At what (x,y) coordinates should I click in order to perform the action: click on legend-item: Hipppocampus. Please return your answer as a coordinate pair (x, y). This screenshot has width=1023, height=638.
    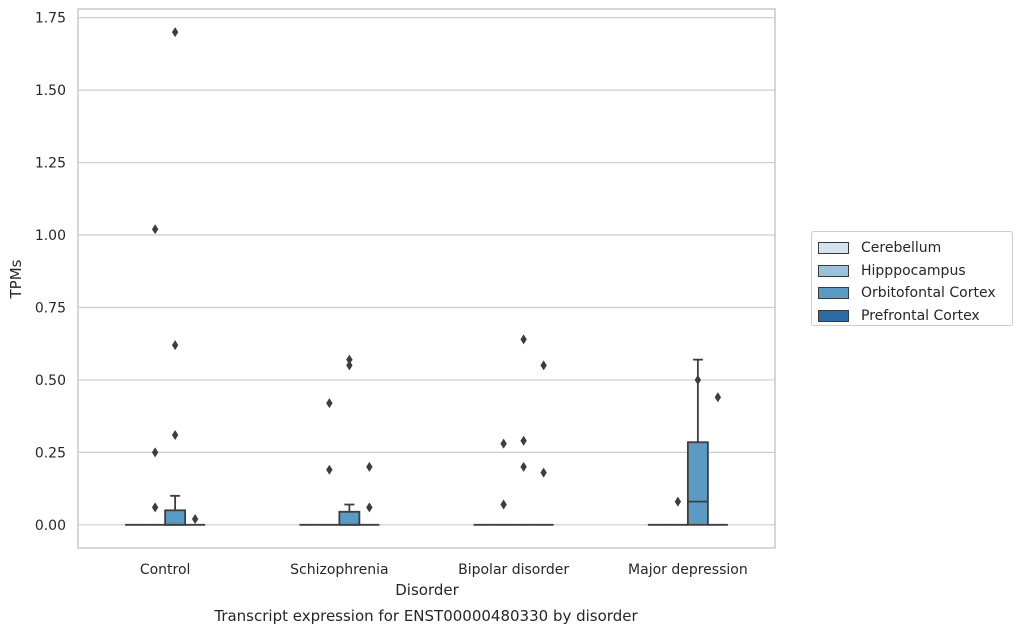
    Looking at the image, I should click on (915, 271).